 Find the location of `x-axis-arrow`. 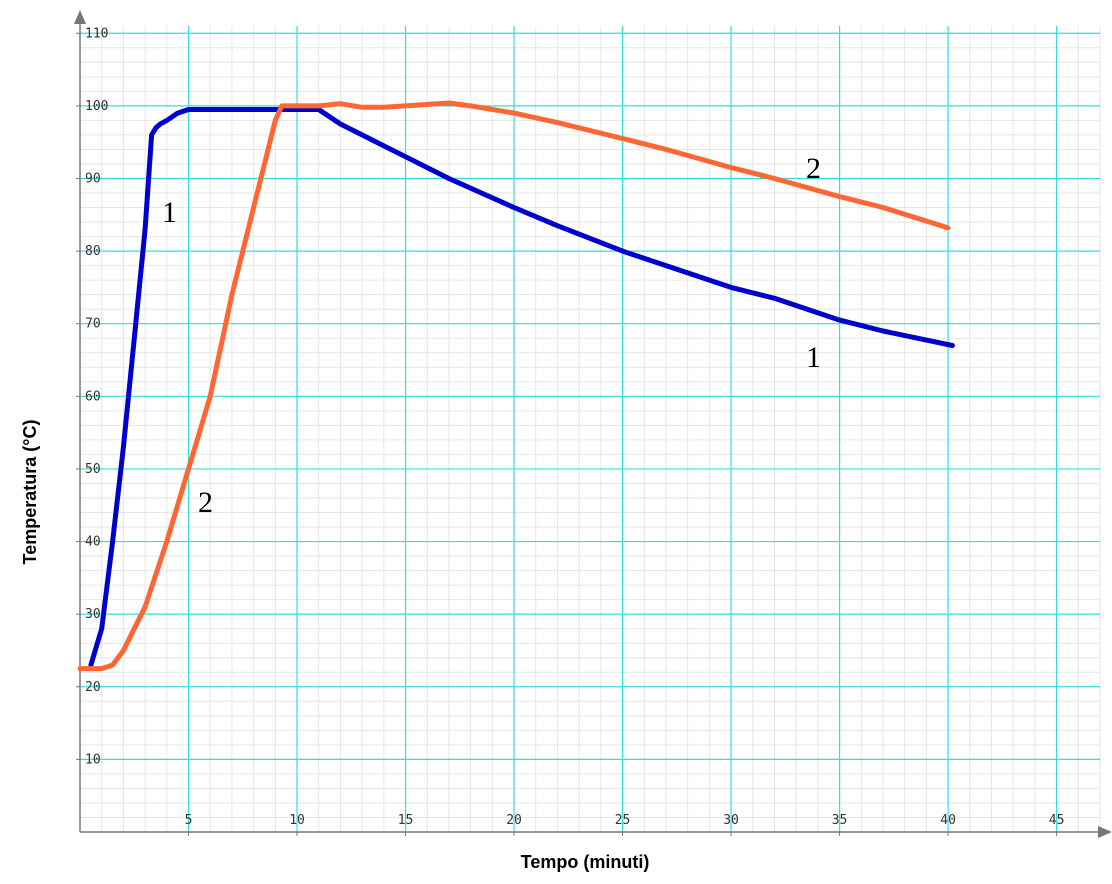

x-axis-arrow is located at coordinates (1105, 832).